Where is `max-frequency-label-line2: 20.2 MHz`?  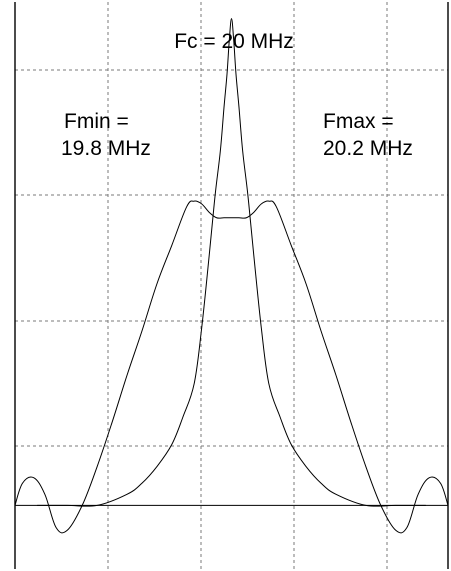
max-frequency-label-line2: 20.2 MHz is located at coordinates (368, 148).